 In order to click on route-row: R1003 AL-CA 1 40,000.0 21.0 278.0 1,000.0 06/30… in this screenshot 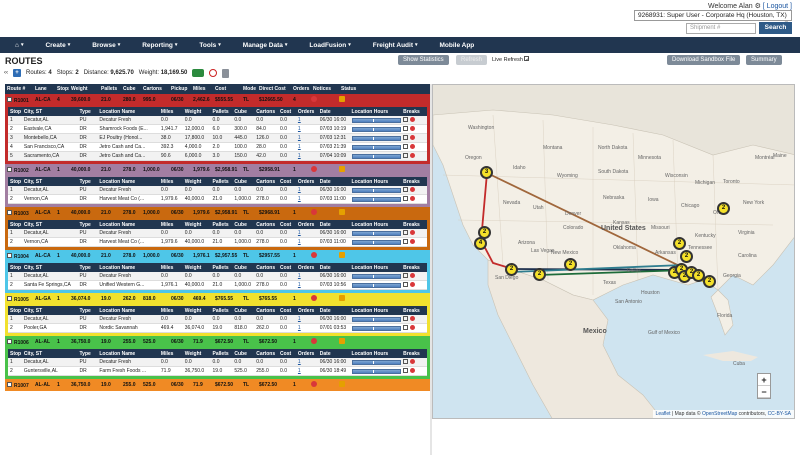, I will do `click(217, 213)`.